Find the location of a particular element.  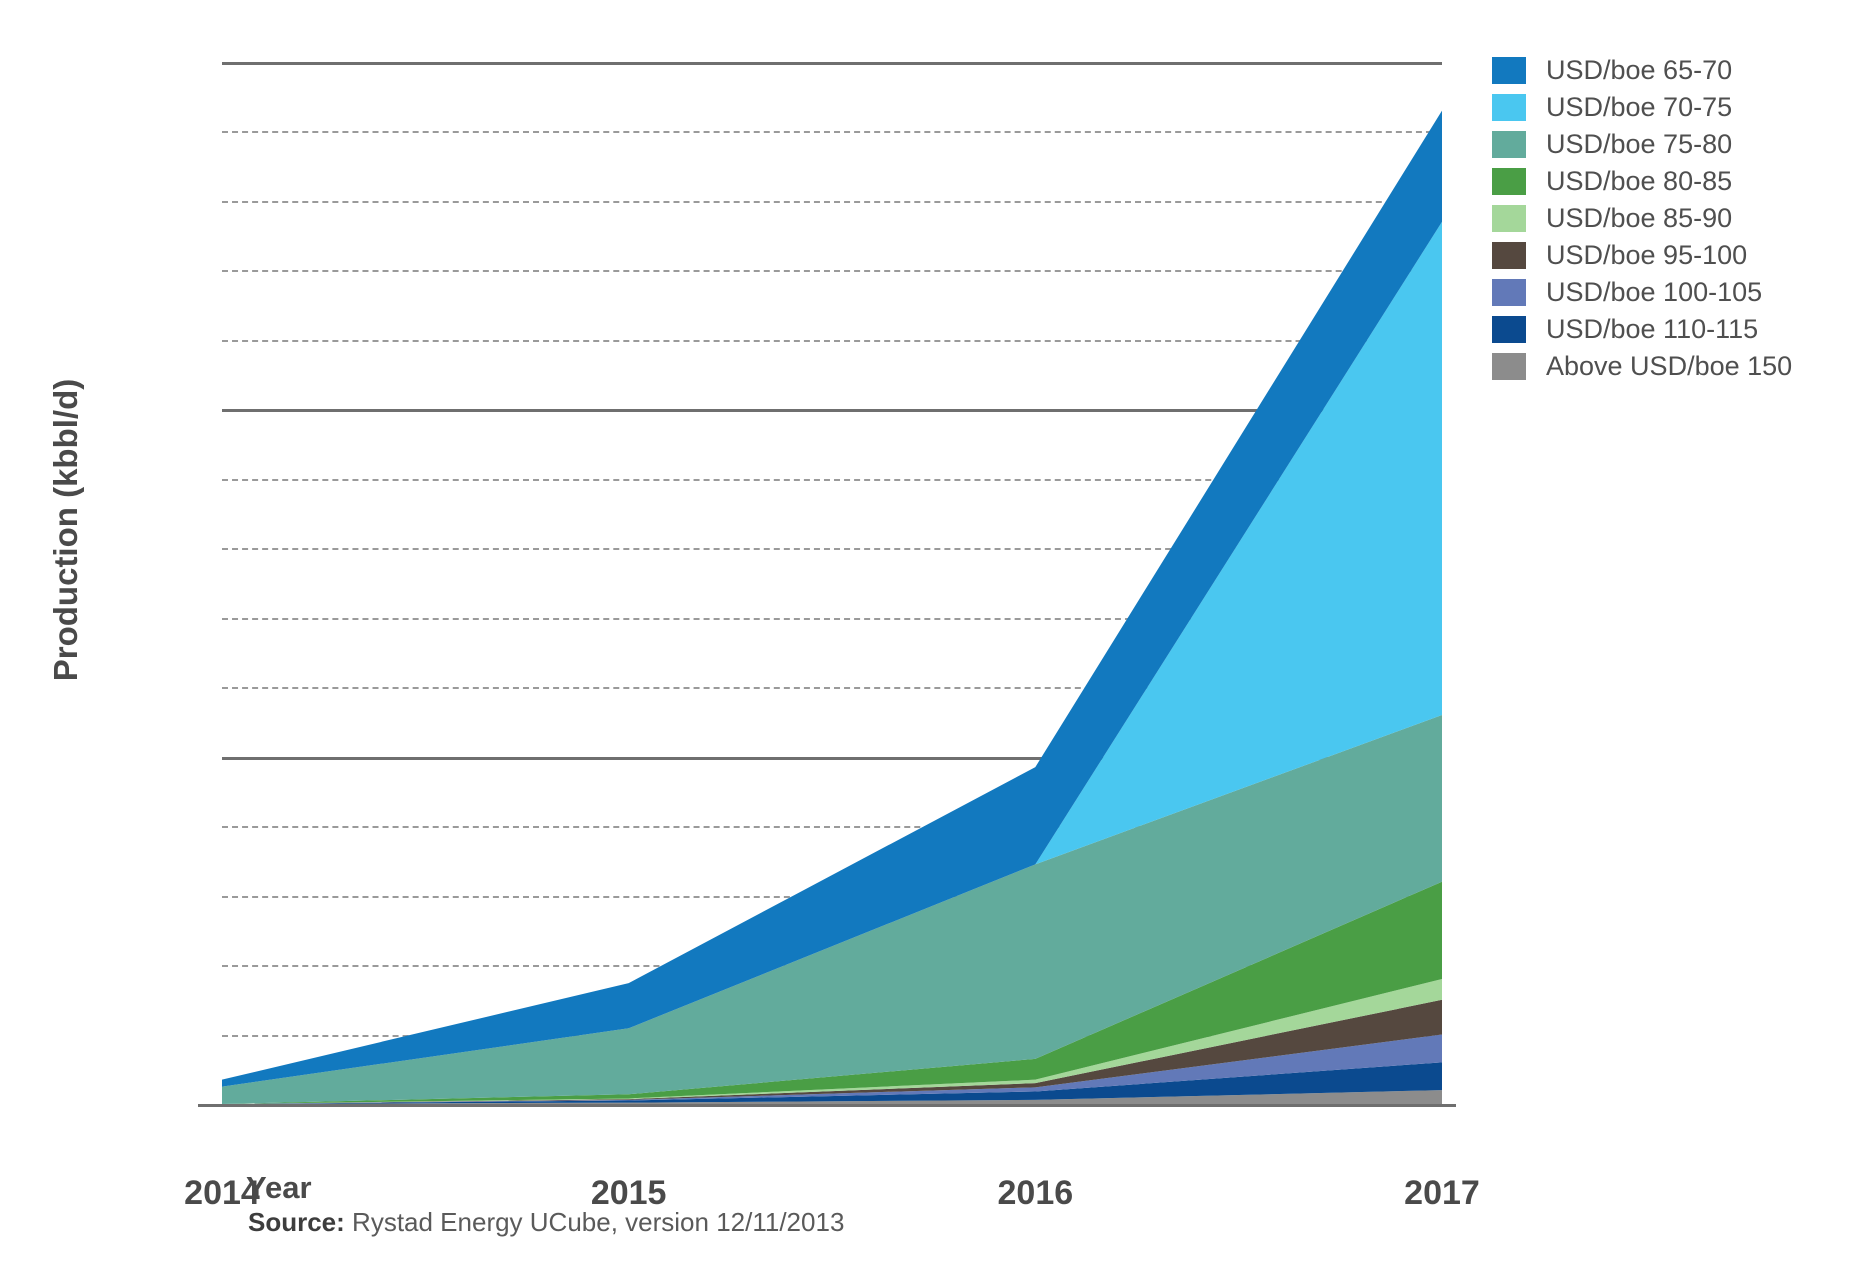

legend-item-label: USD/boe 80-85 is located at coordinates (1639, 181).